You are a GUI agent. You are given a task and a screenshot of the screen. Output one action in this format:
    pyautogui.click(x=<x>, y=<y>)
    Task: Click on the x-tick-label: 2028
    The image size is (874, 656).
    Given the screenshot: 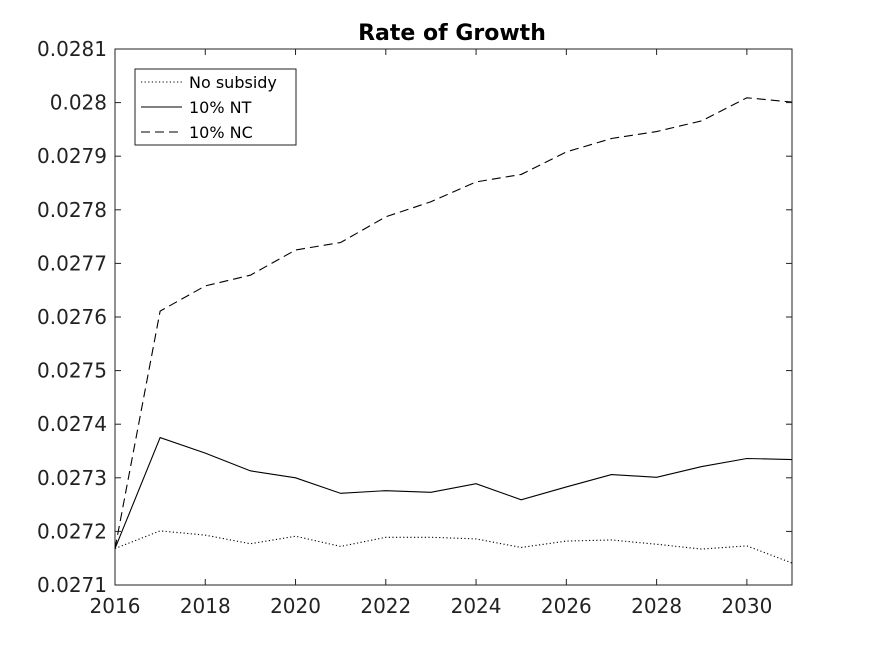 What is the action you would take?
    pyautogui.click(x=656, y=606)
    